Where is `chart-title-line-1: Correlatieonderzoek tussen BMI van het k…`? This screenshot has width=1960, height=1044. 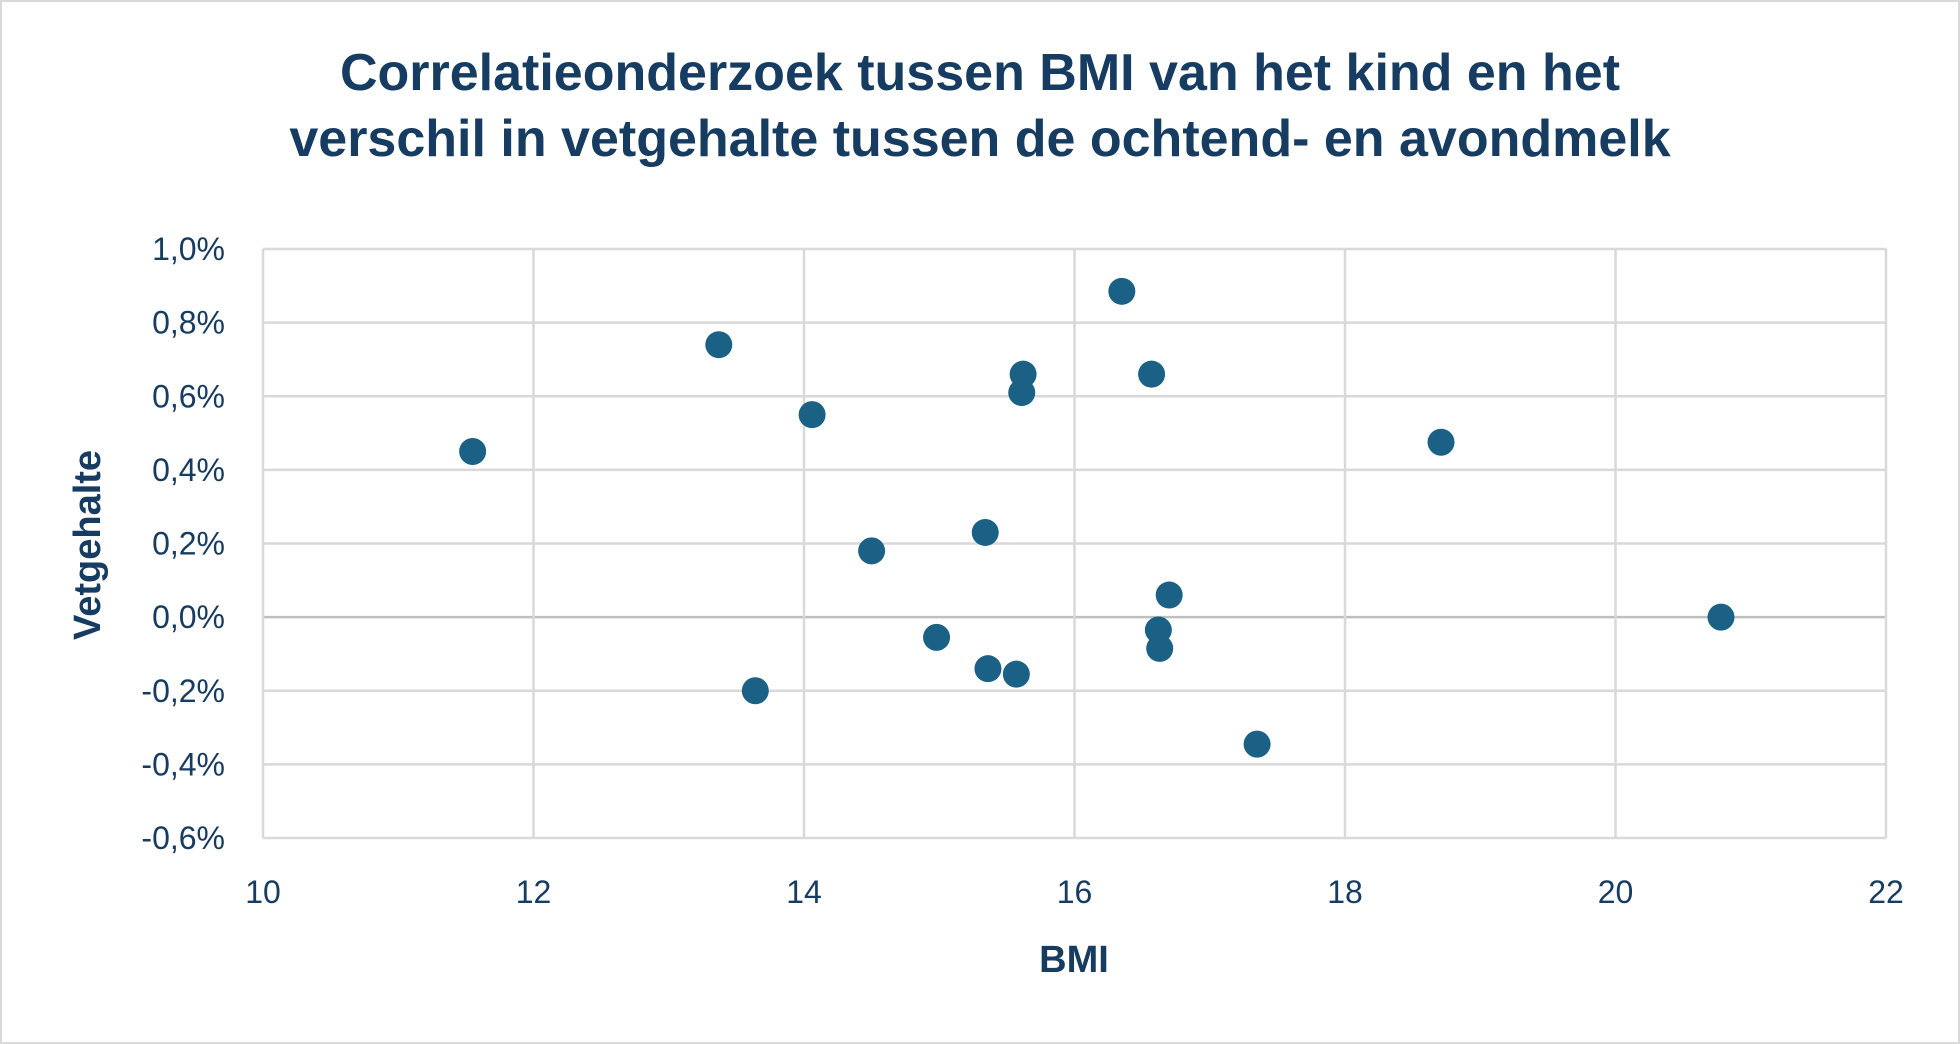
chart-title-line-1: Correlatieonderzoek tussen BMI van het k… is located at coordinates (980, 73).